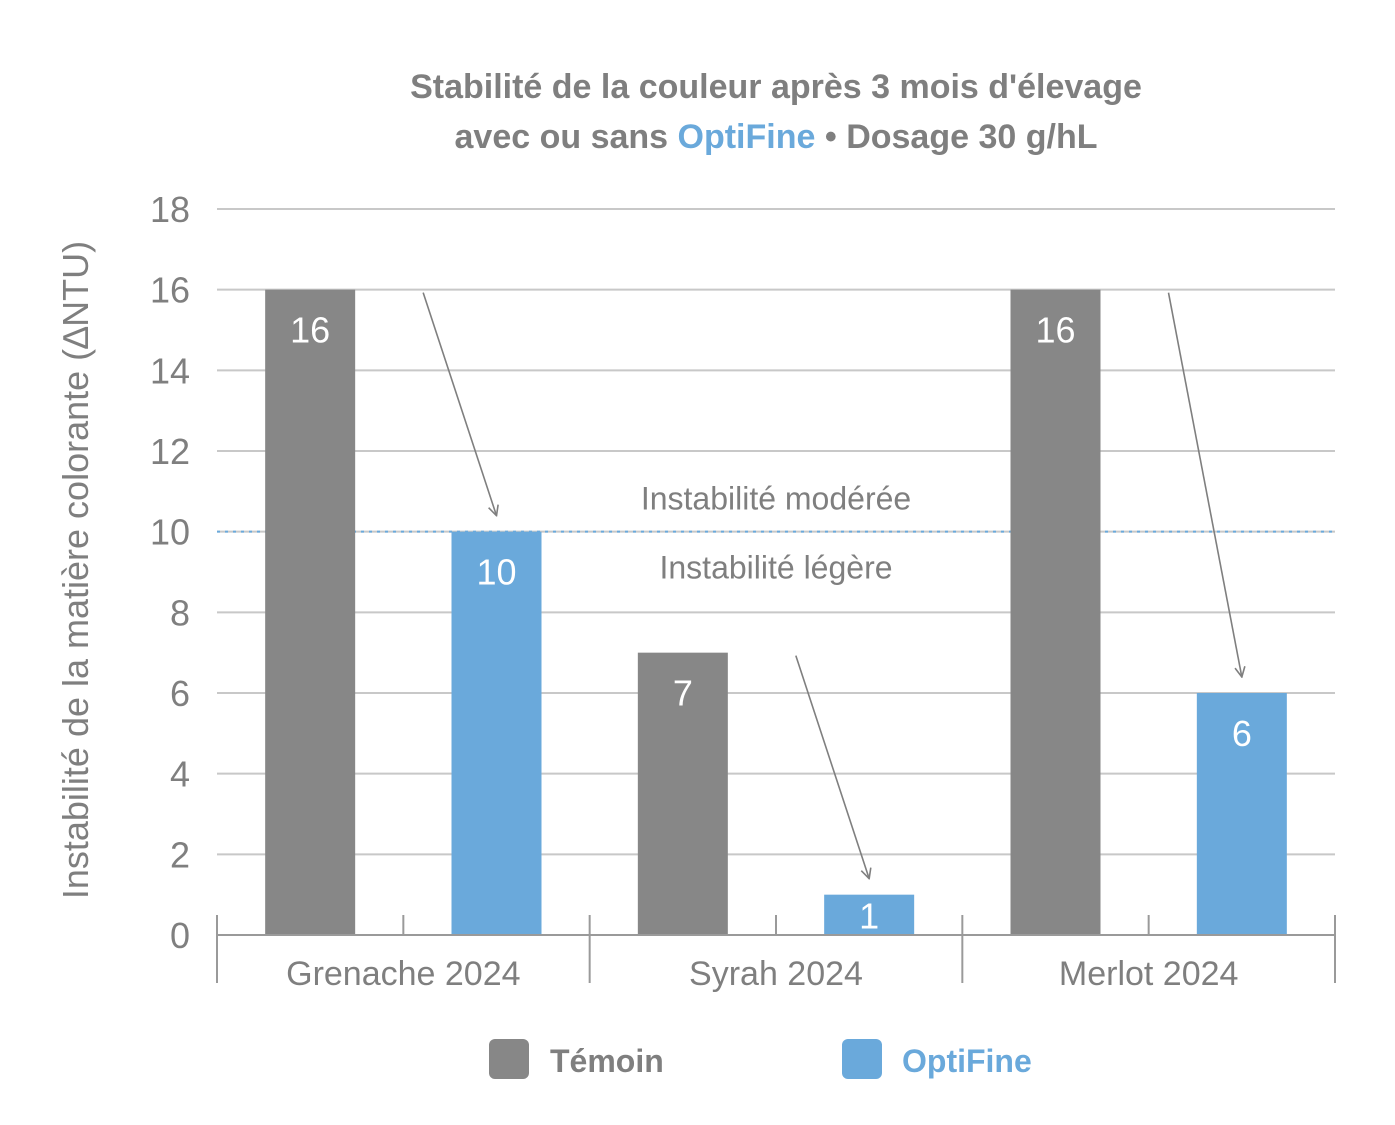 The height and width of the screenshot is (1125, 1395). I want to click on x-axis, so click(776, 949).